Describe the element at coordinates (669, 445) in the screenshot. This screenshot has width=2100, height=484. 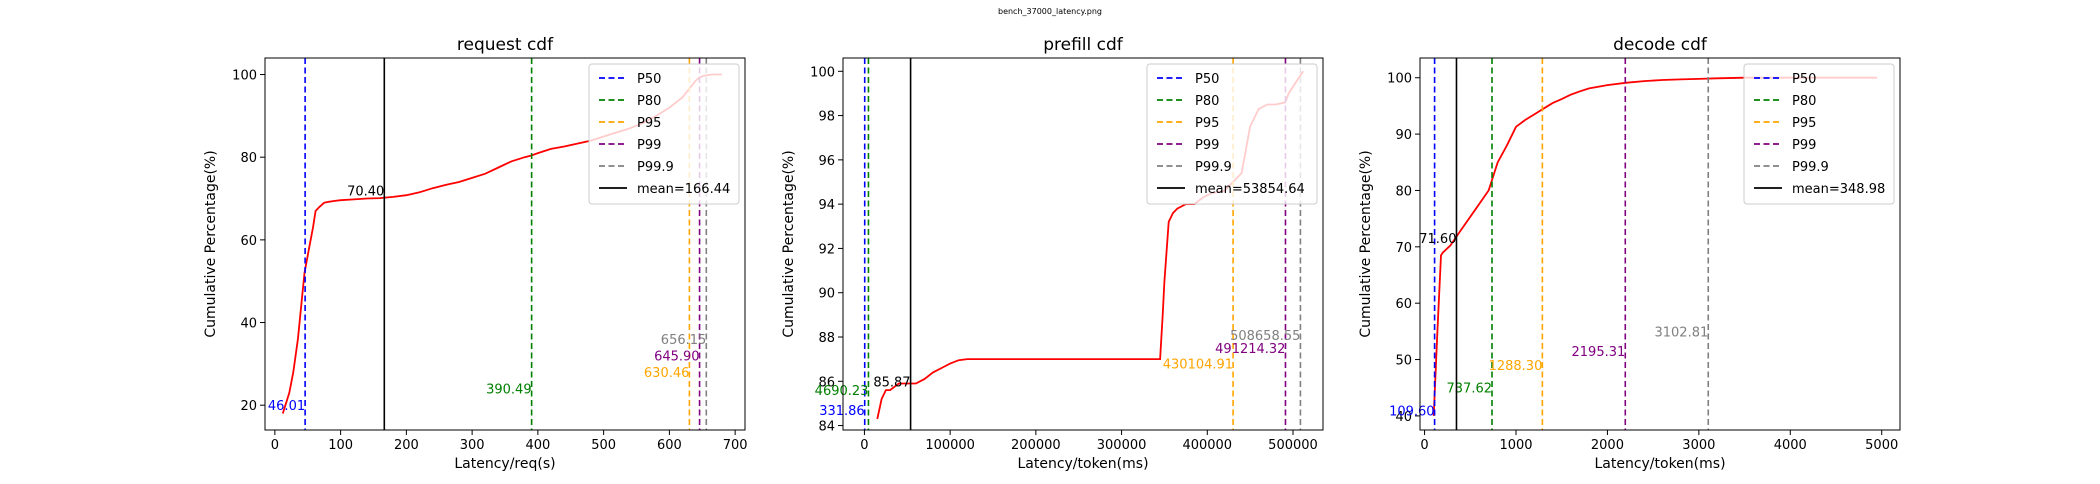
I see `x-tick-label: 600` at that location.